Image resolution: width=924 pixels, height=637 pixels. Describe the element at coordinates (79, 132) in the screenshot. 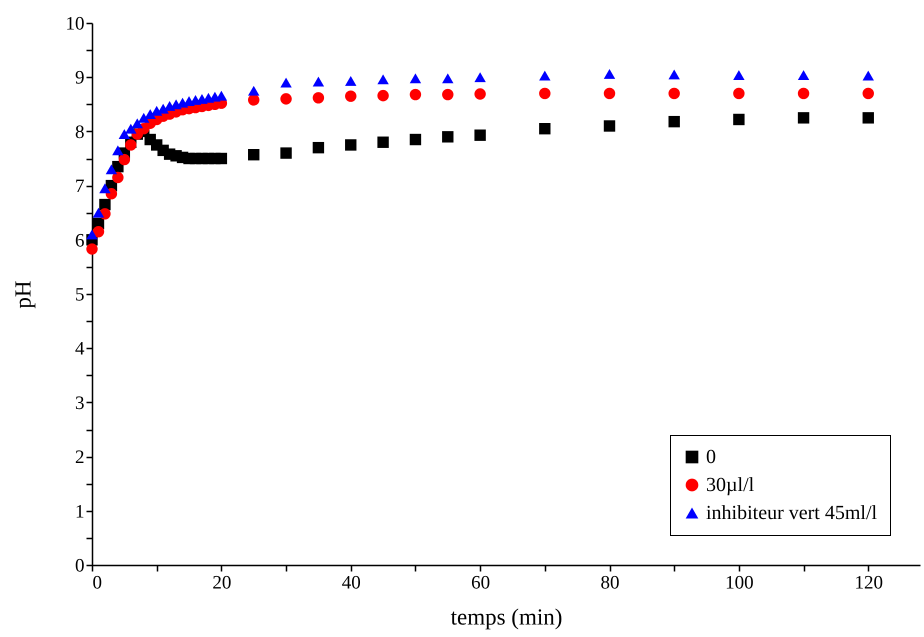

I see `y-tick-label: 8` at that location.